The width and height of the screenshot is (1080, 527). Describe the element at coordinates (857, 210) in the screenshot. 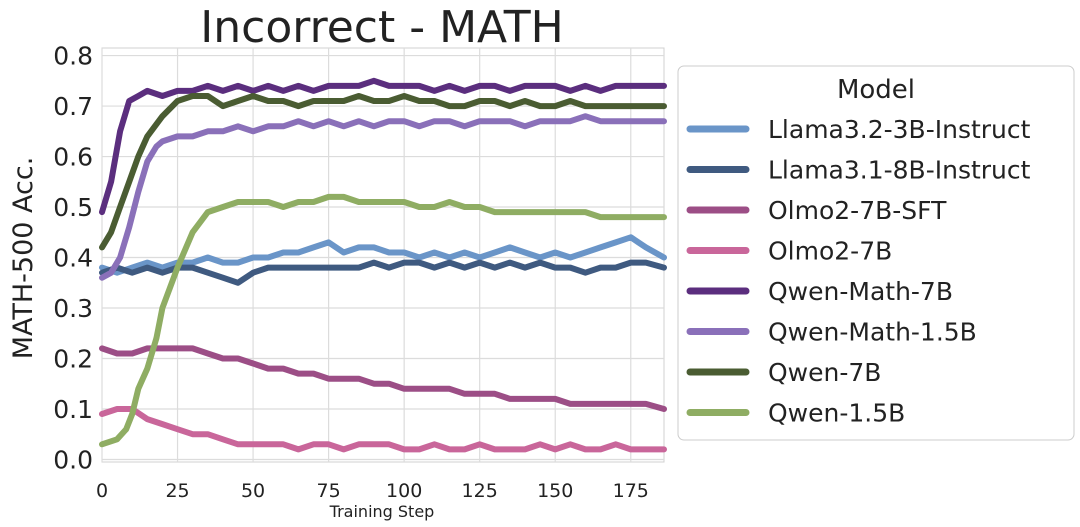

I see `legend-label: Olmo2-7B-SFT` at that location.